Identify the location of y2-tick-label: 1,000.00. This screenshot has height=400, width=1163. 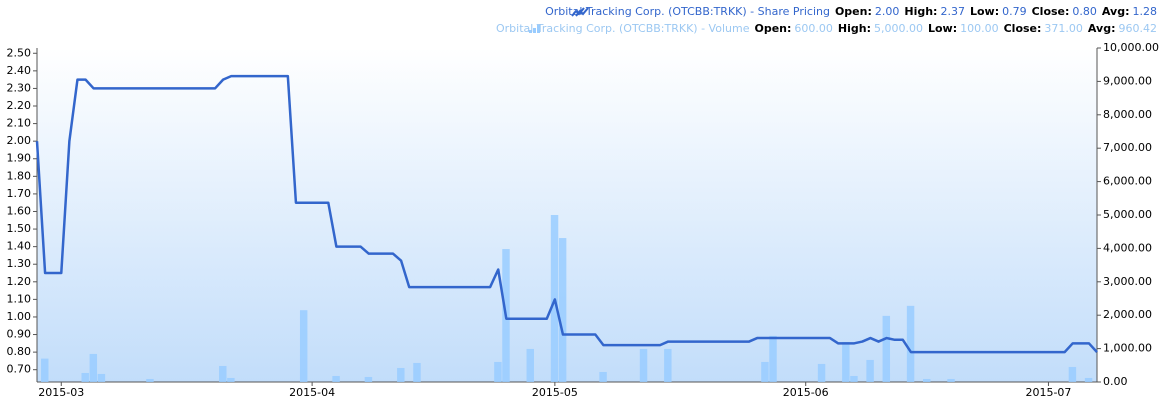
(1127, 348).